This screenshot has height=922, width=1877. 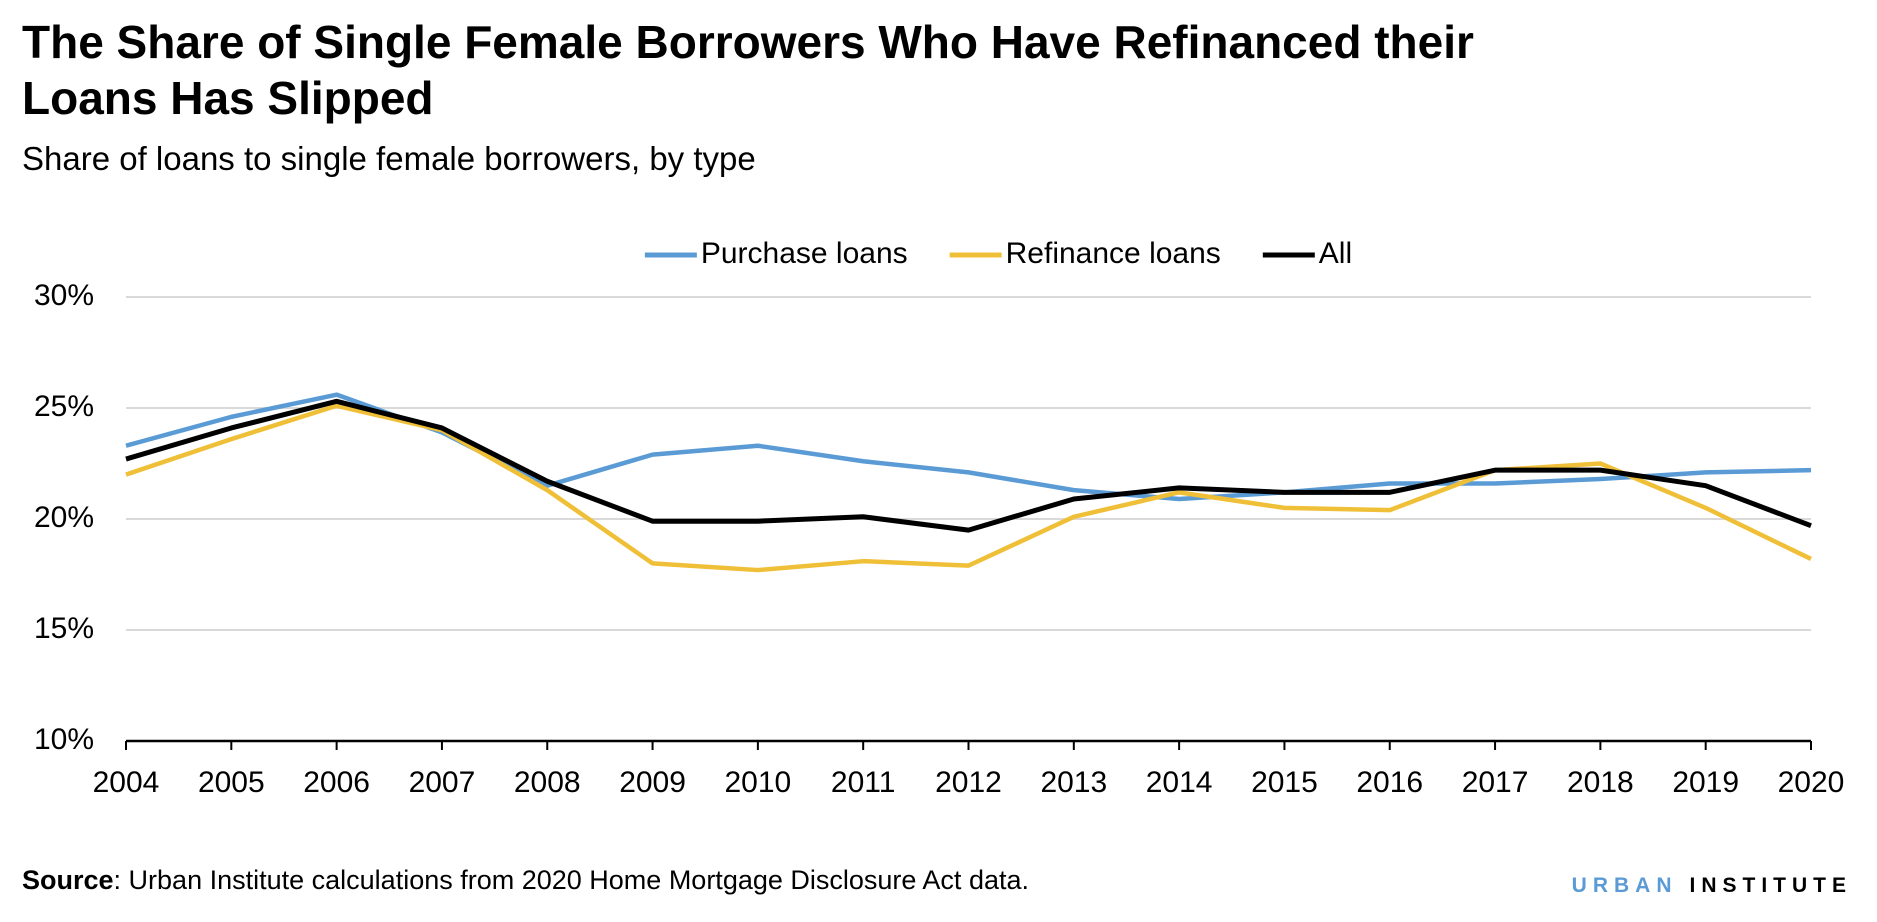 I want to click on y-tick-label: 15%, so click(x=64, y=628).